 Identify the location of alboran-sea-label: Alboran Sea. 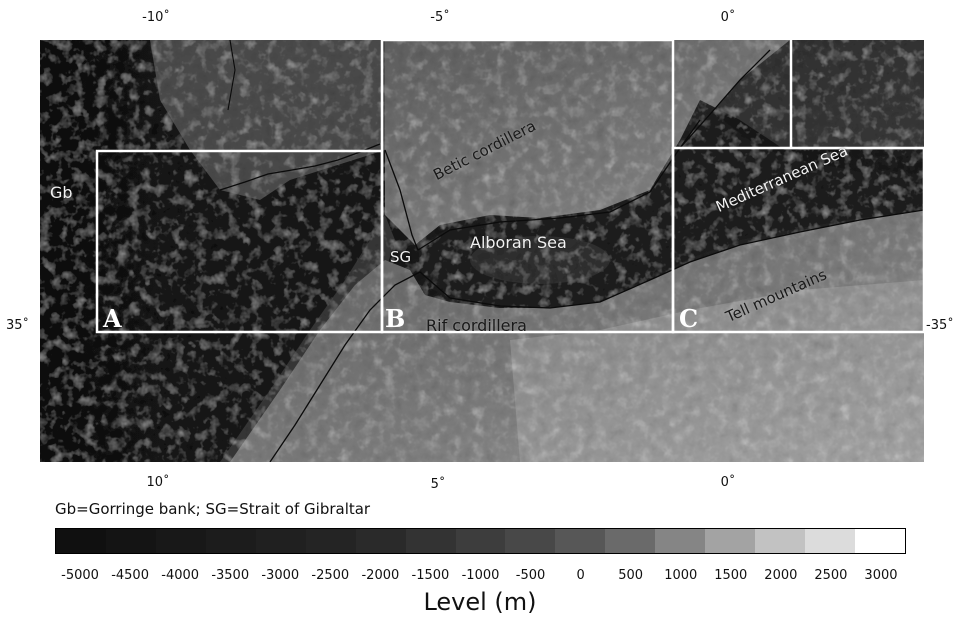
(518, 242).